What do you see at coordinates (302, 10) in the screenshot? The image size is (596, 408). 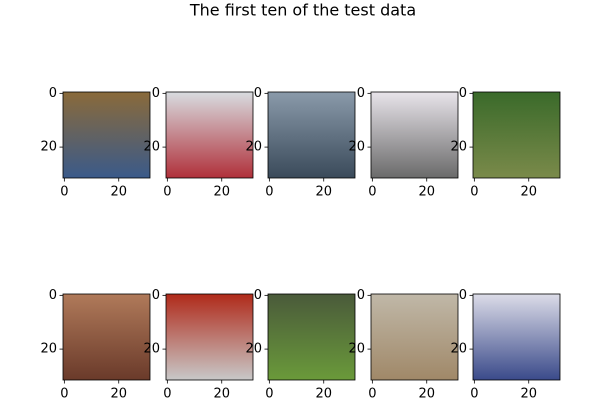 I see `figure-title: The first ten of the test data` at bounding box center [302, 10].